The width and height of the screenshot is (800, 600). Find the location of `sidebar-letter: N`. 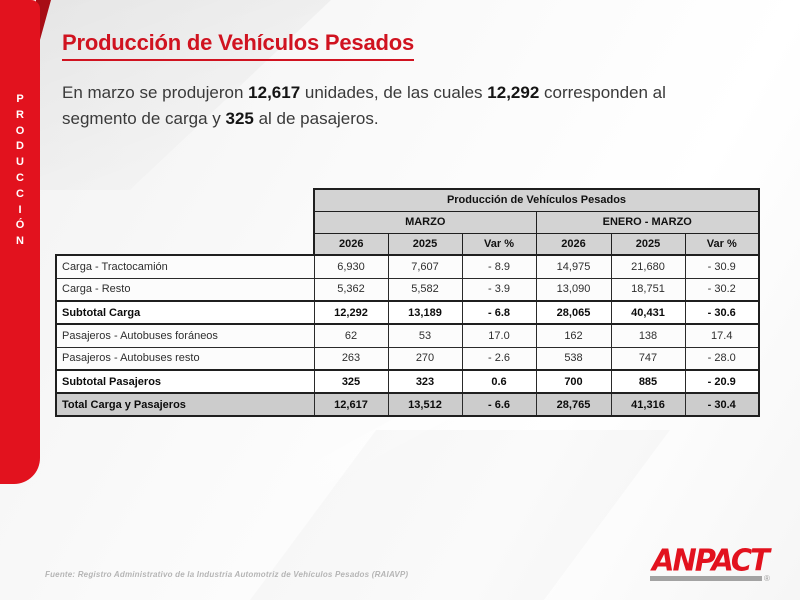

sidebar-letter: N is located at coordinates (20, 241).